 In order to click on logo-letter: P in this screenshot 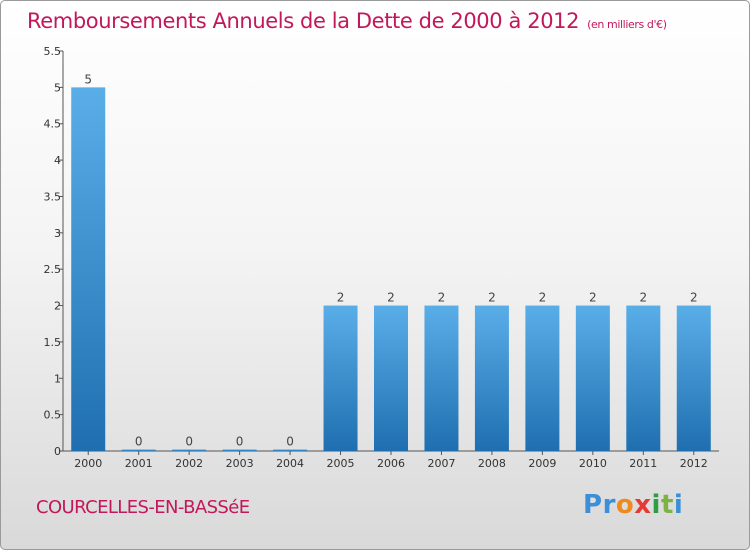, I will do `click(593, 505)`.